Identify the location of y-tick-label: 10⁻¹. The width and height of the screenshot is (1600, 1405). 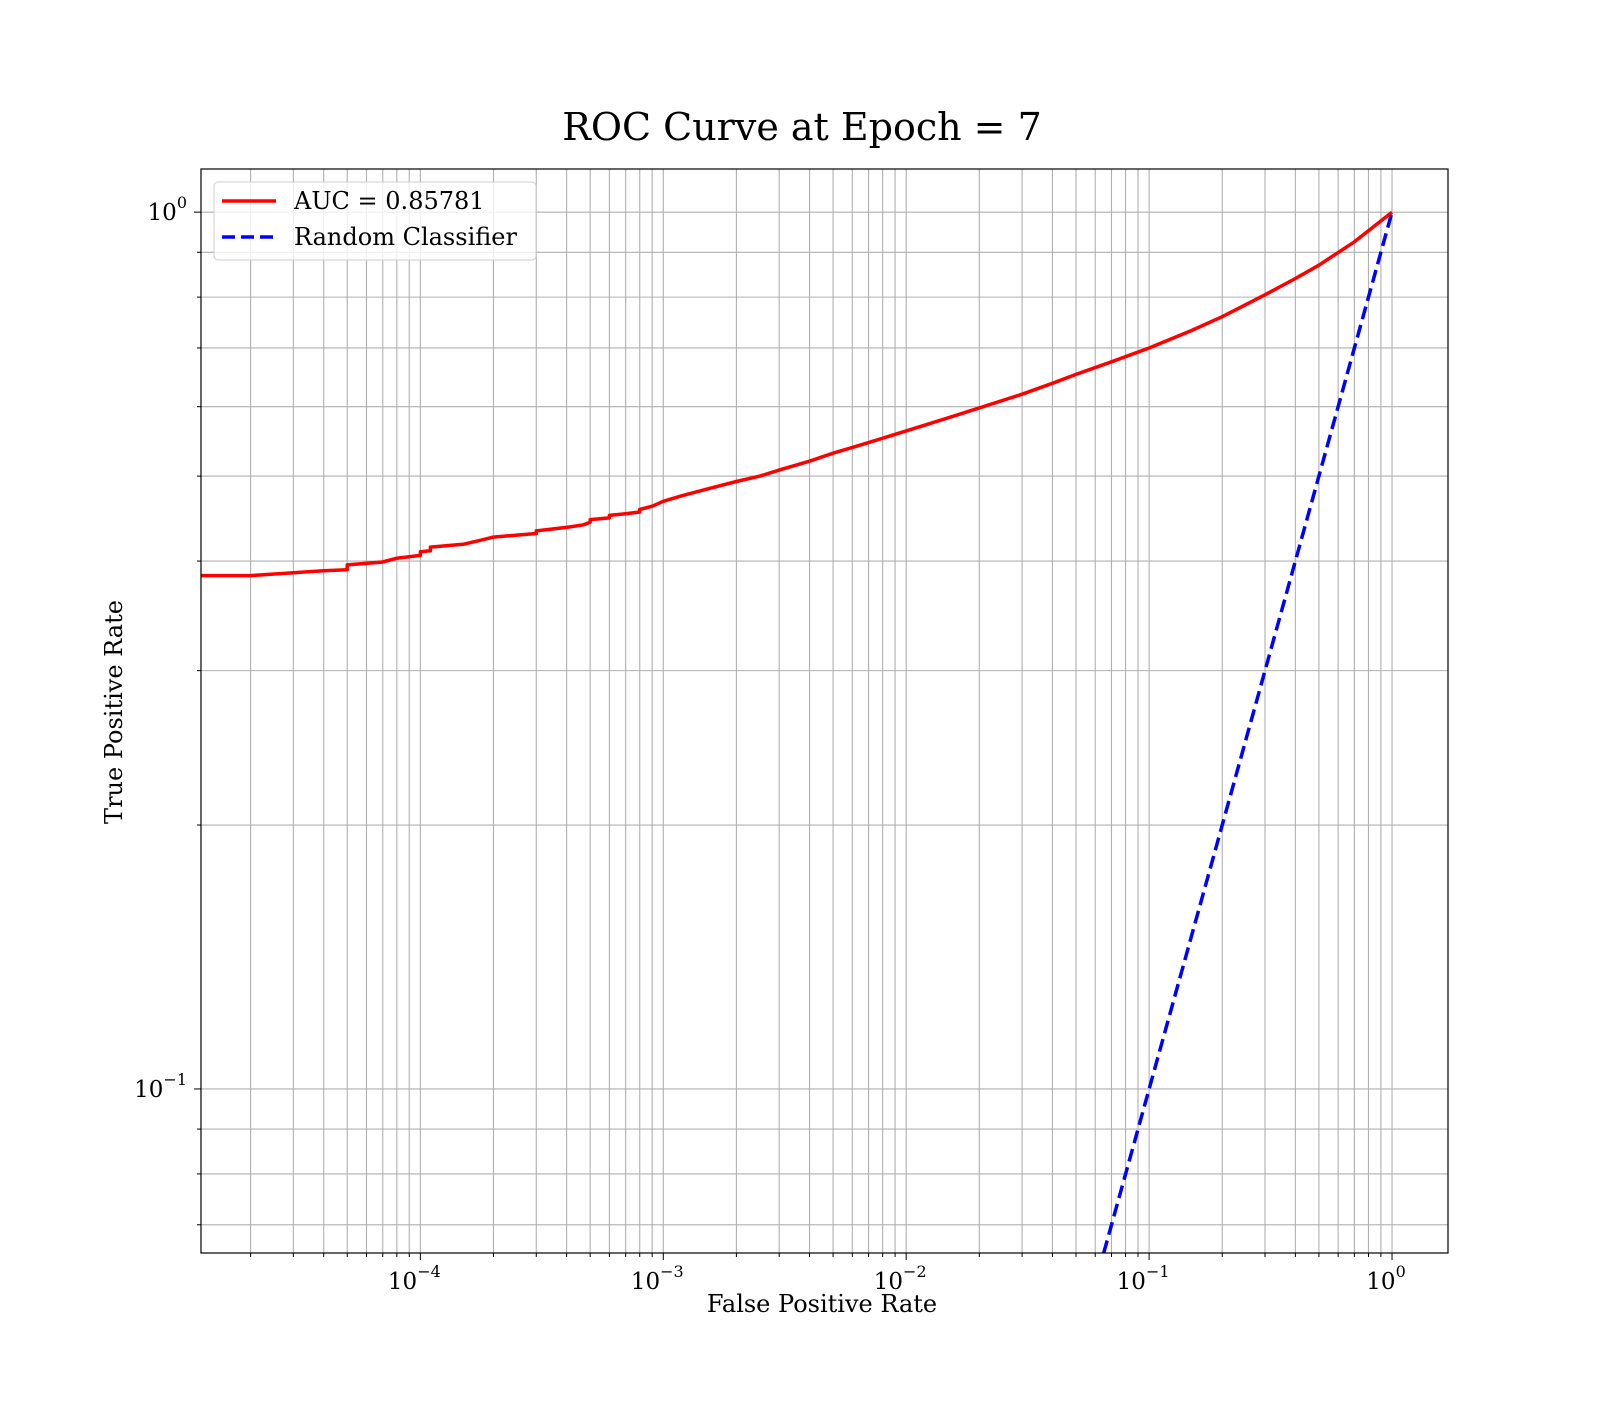
(160, 1086).